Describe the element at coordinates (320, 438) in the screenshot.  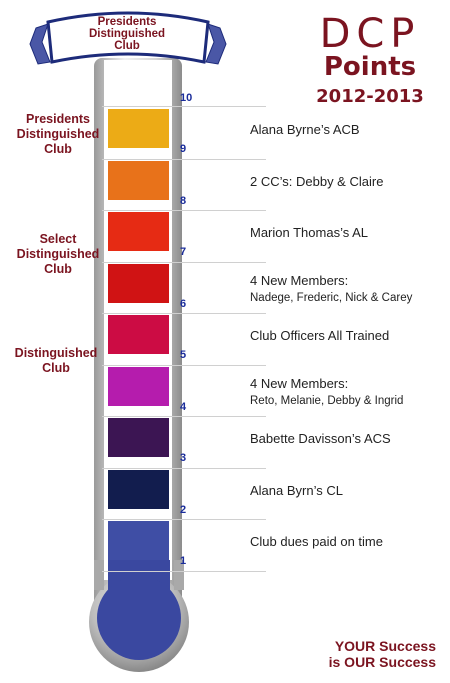
I see `point-description: Babette Davisson’s ACS` at that location.